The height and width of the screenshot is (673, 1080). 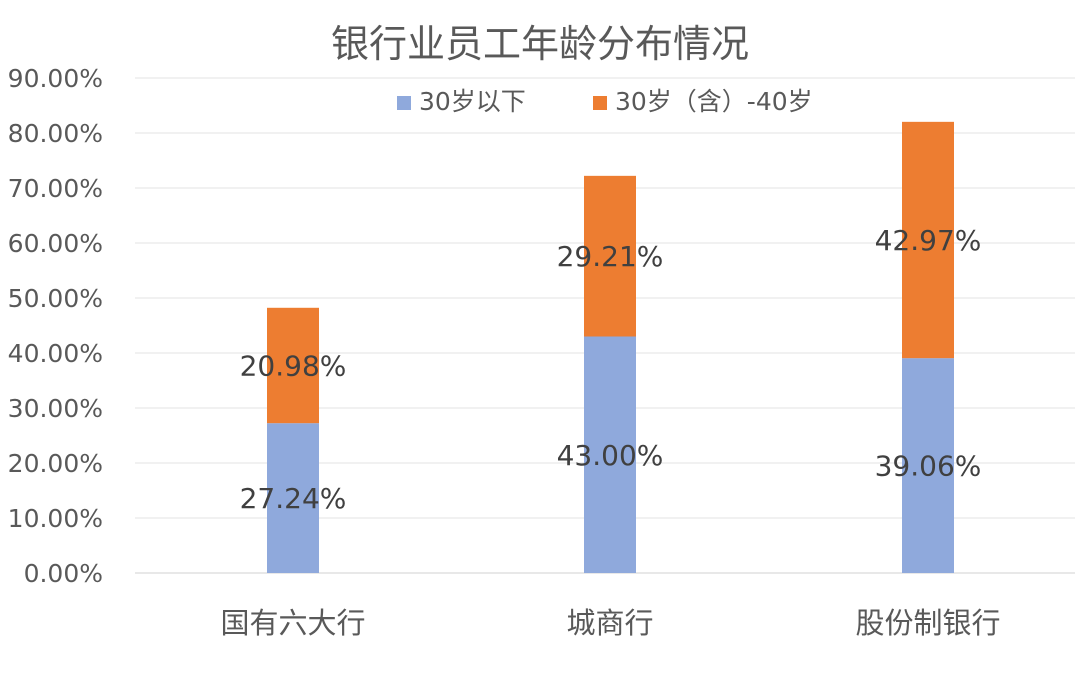 What do you see at coordinates (63, 573) in the screenshot?
I see `y-tick-label: 0.00%` at bounding box center [63, 573].